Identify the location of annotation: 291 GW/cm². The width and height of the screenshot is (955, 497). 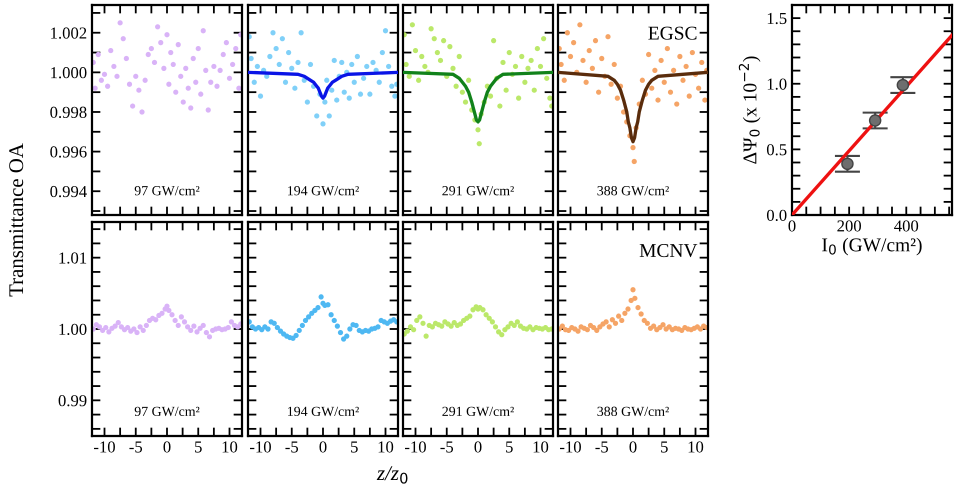
(478, 191).